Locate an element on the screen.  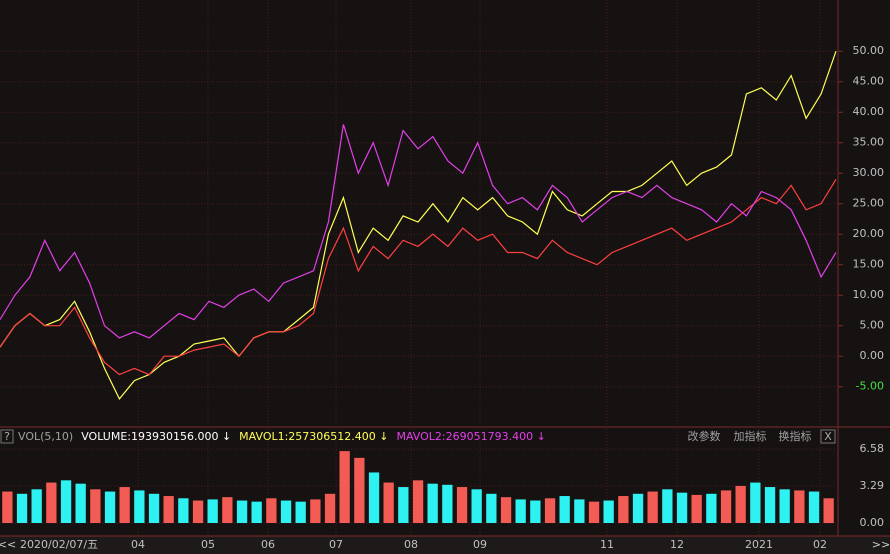
close-button is located at coordinates (828, 436).